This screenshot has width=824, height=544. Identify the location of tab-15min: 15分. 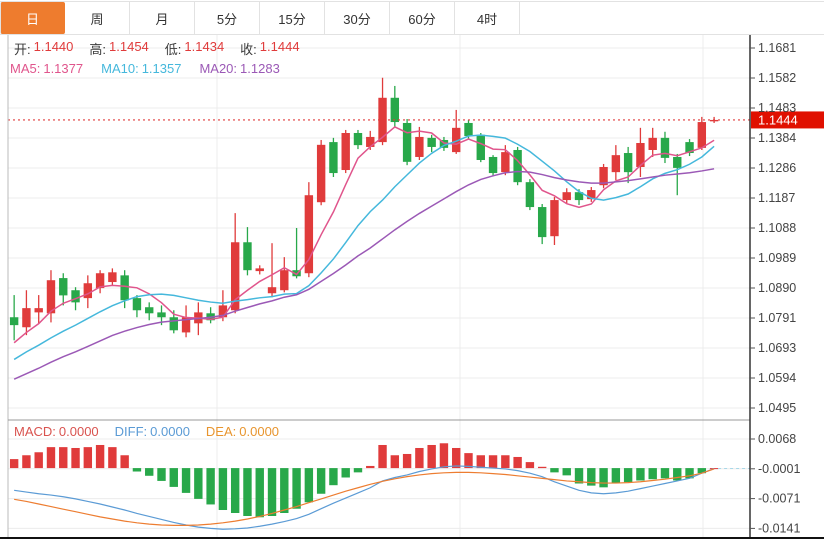
(292, 18).